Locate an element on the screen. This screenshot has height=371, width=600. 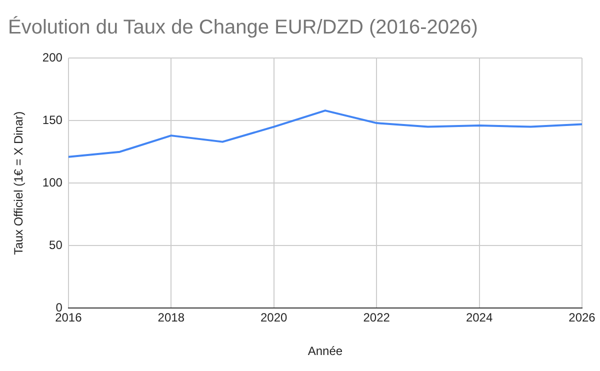
y-tick-label: 150 is located at coordinates (52, 119).